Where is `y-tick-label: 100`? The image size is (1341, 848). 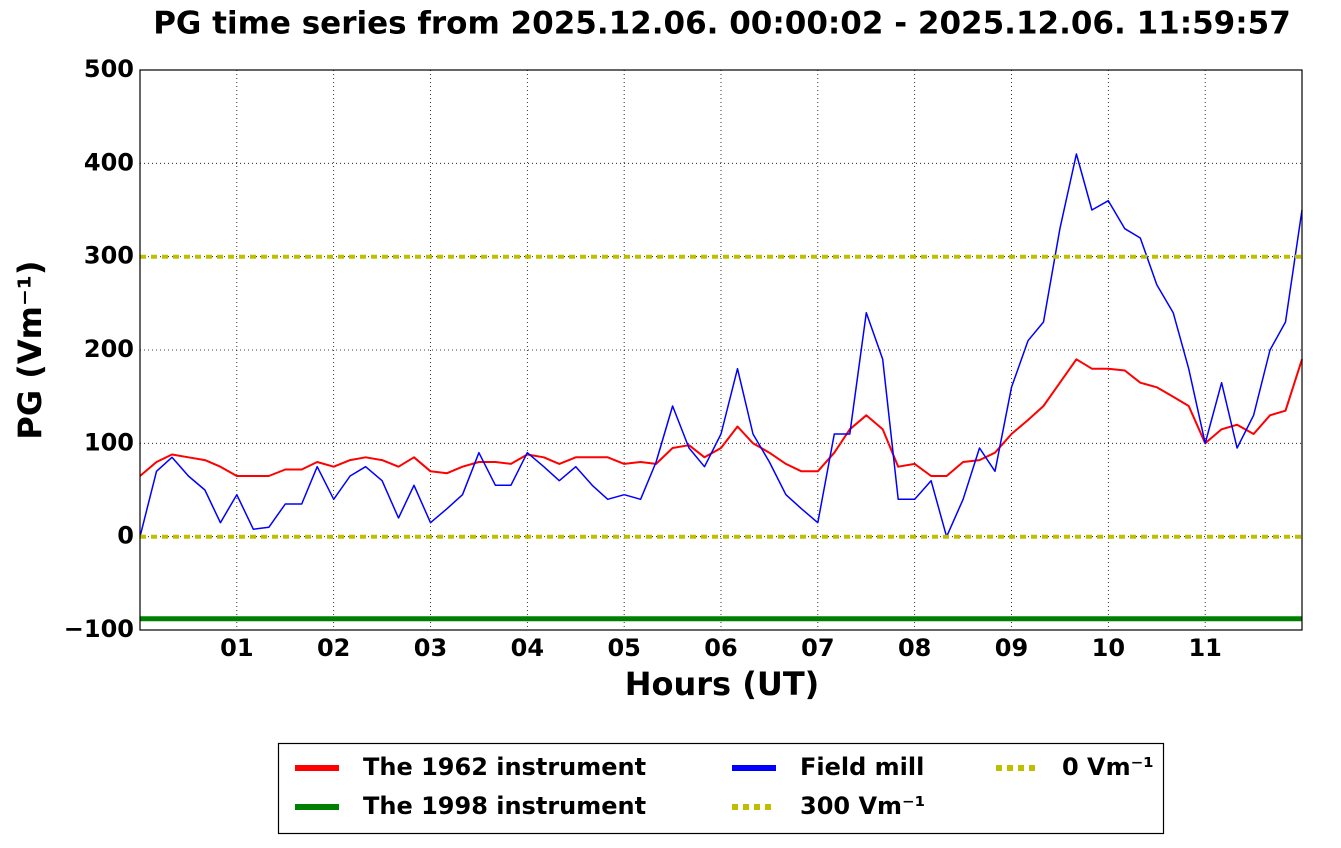
y-tick-label: 100 is located at coordinates (109, 442).